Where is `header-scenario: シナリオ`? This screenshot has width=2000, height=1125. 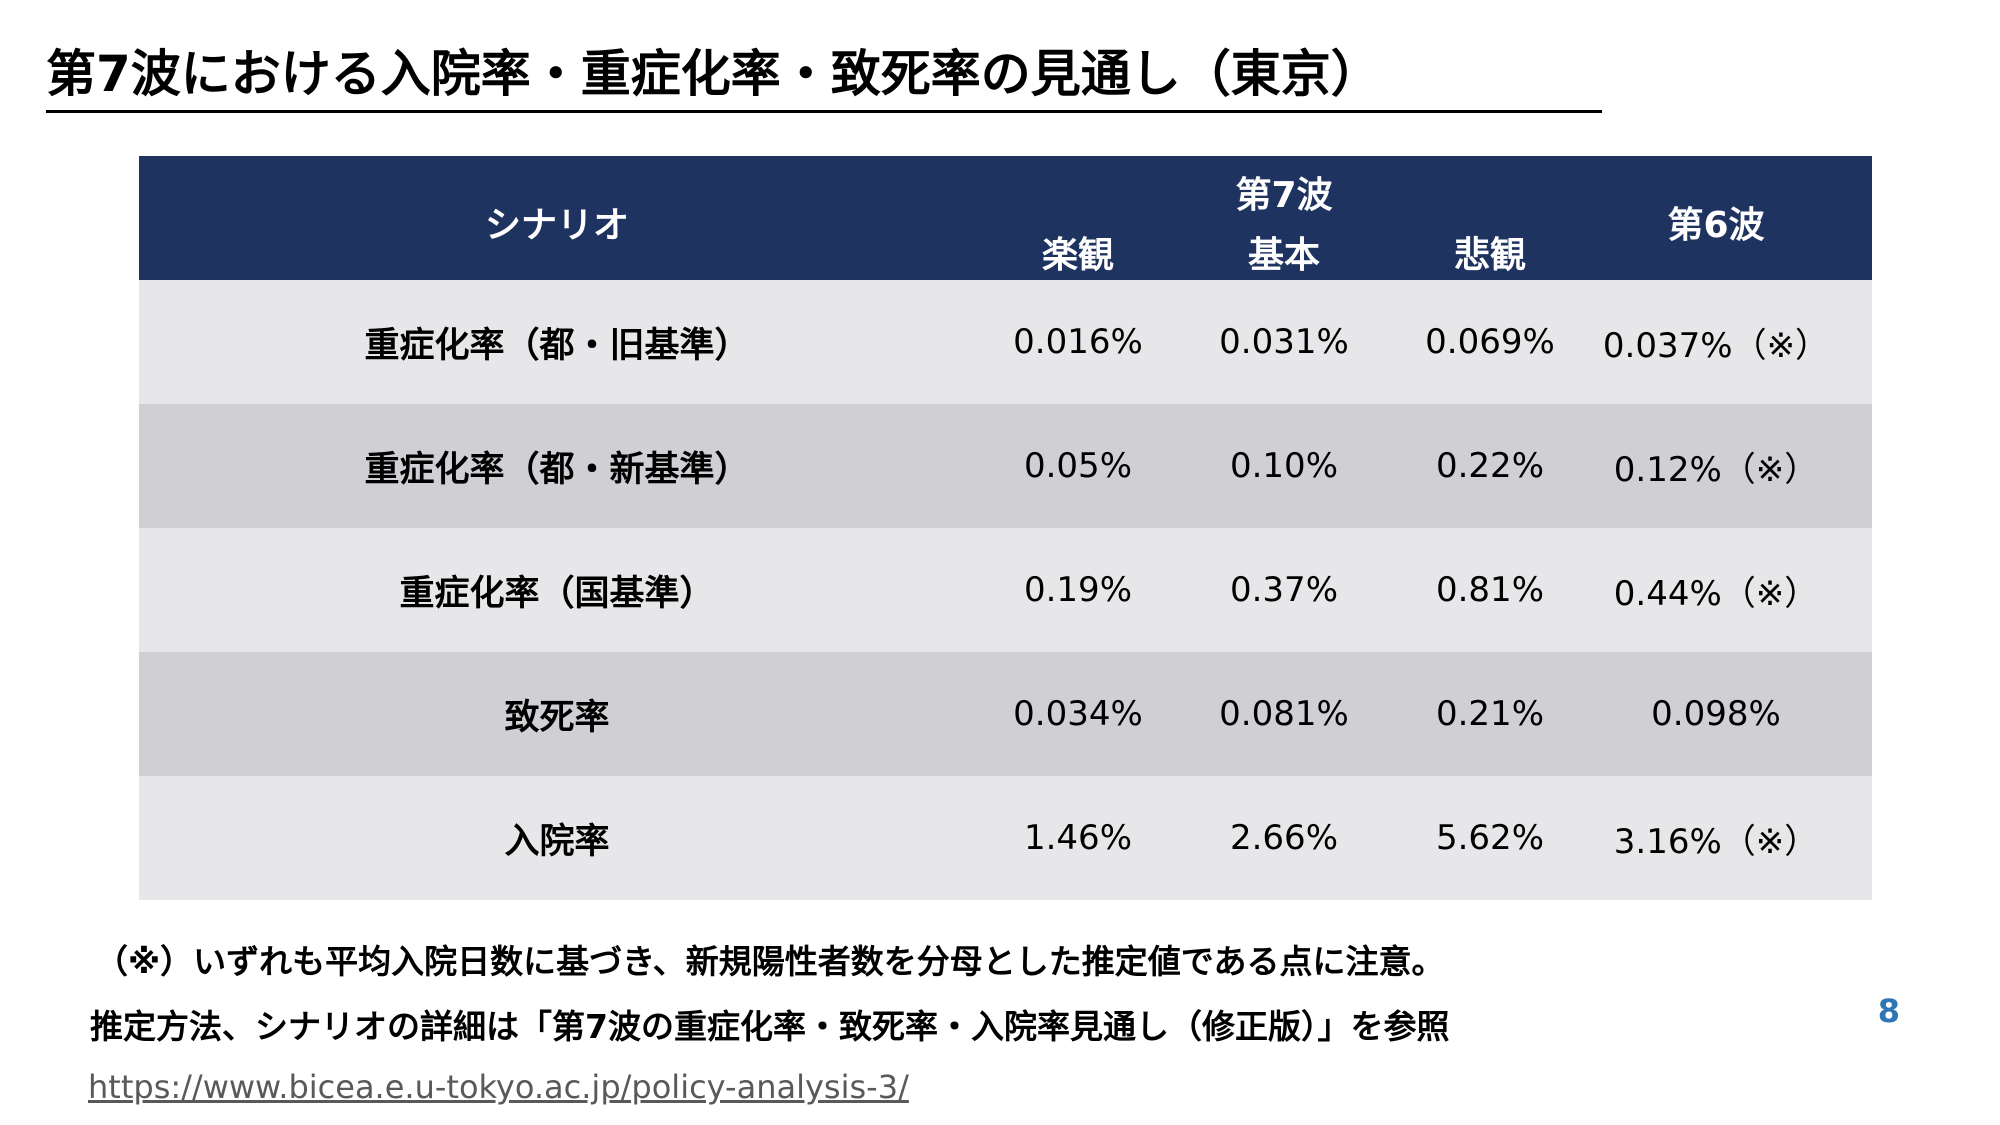 header-scenario: シナリオ is located at coordinates (556, 225).